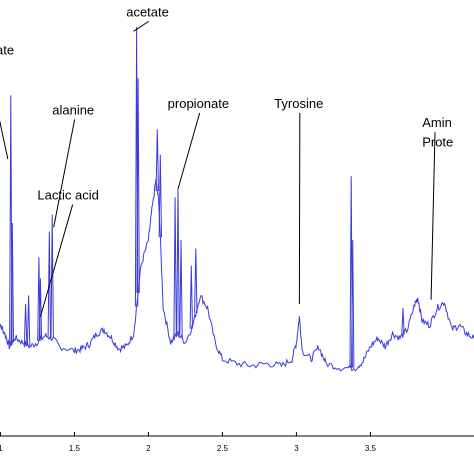 This screenshot has width=474, height=474. I want to click on peak-label: alanine, so click(73, 109).